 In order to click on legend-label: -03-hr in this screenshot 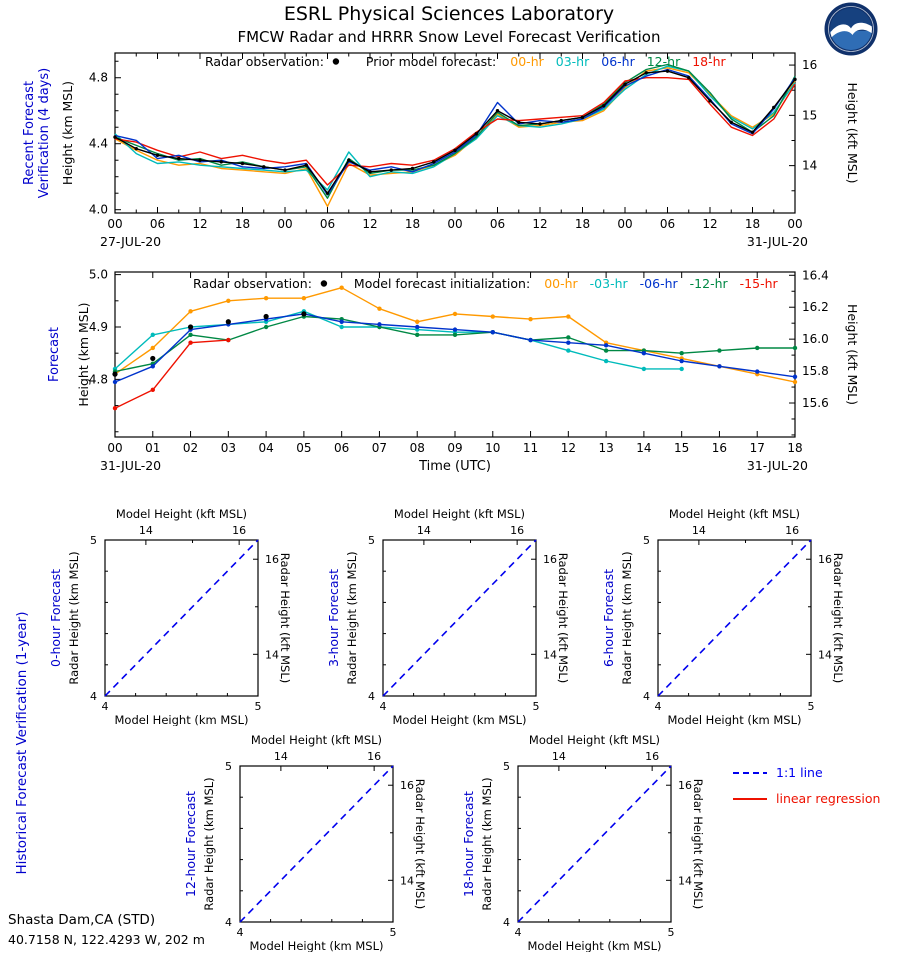, I will do `click(609, 283)`.